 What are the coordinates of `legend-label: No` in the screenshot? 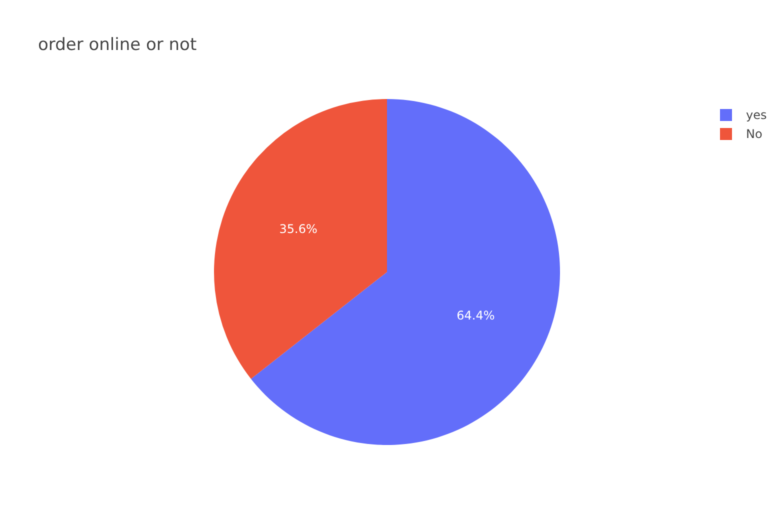 It's located at (754, 134).